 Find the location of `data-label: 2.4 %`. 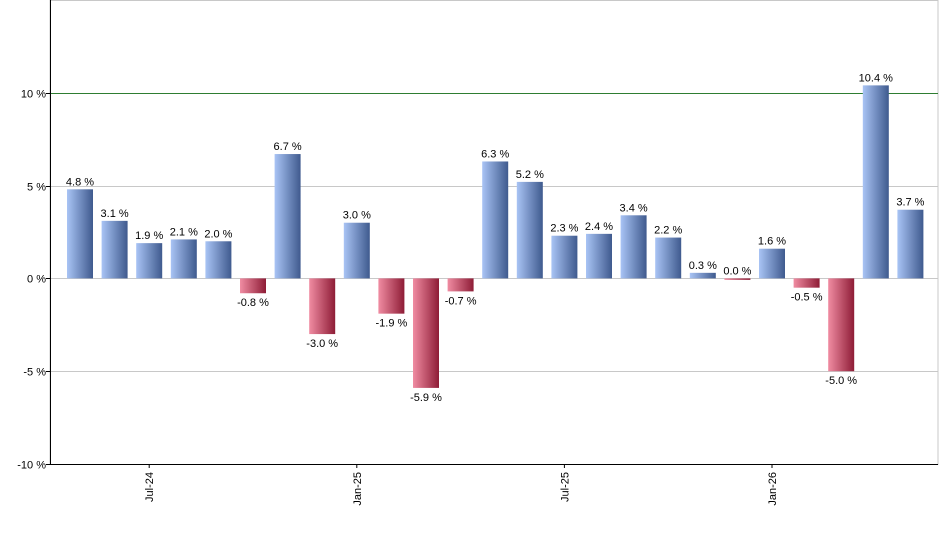

data-label: 2.4 % is located at coordinates (599, 227).